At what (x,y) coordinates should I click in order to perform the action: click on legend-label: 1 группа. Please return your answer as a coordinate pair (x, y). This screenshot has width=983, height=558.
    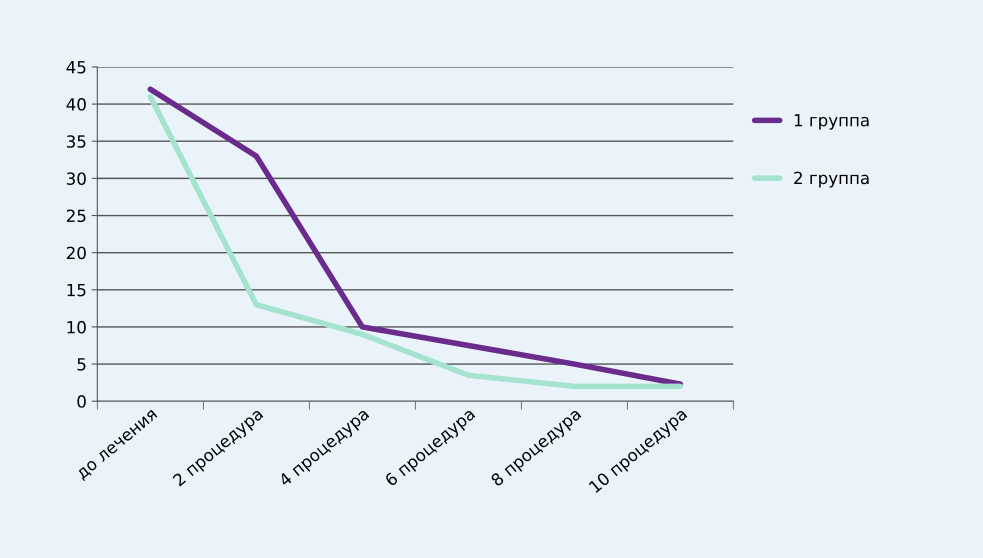
    Looking at the image, I should click on (831, 122).